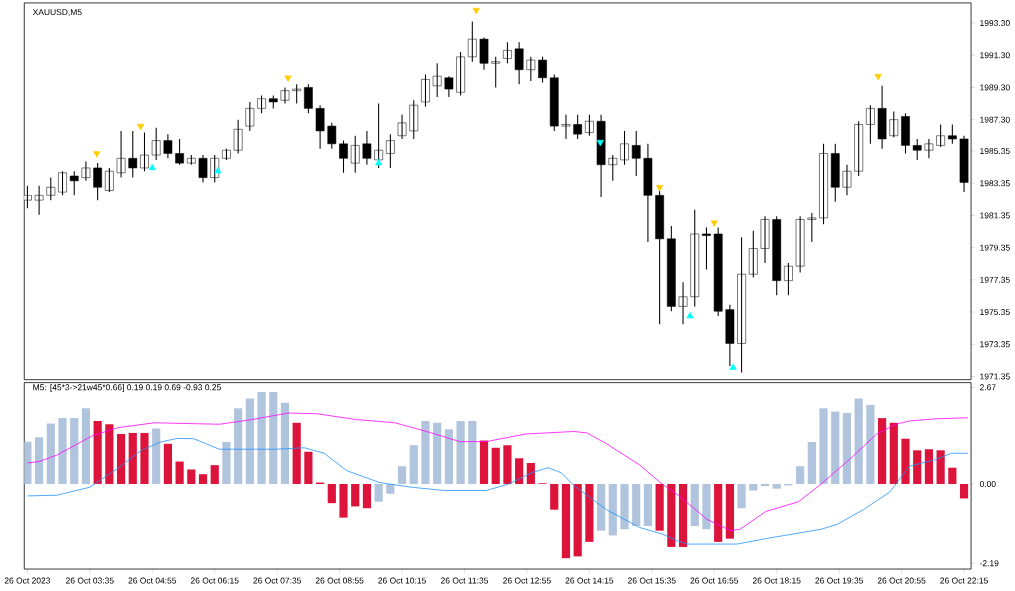 Image resolution: width=1015 pixels, height=591 pixels. What do you see at coordinates (995, 247) in the screenshot?
I see `y-tick-label: 1979.35` at bounding box center [995, 247].